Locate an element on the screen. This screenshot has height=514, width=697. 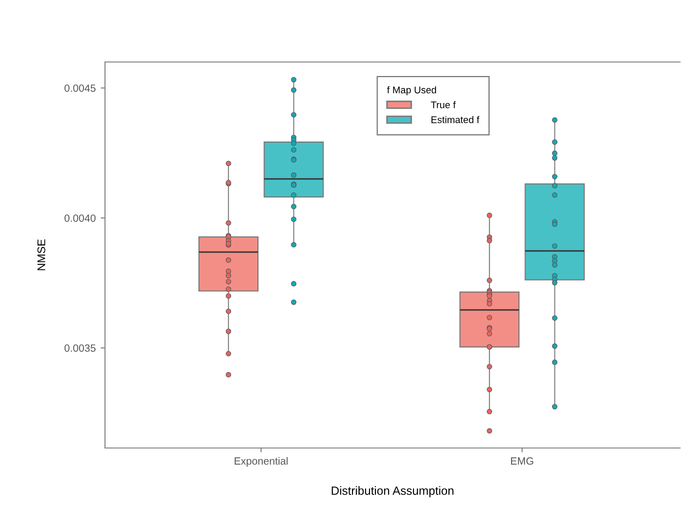
y-tick-label: 0.0040 is located at coordinates (80, 218).